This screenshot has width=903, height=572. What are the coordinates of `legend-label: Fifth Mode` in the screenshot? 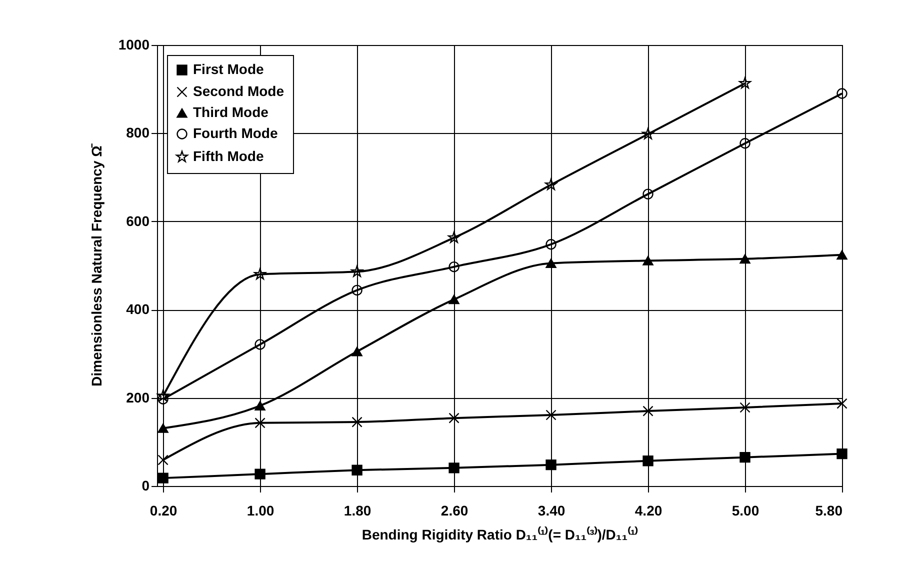 It's located at (228, 156).